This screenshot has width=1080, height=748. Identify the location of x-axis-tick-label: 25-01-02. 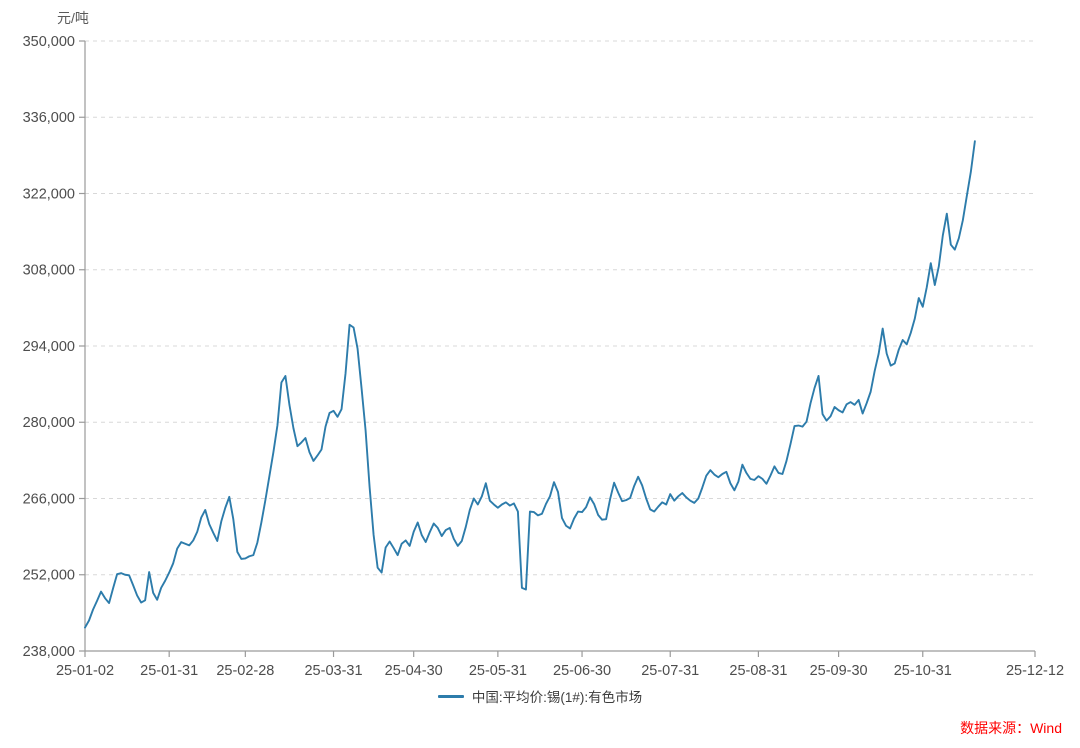
(85, 671).